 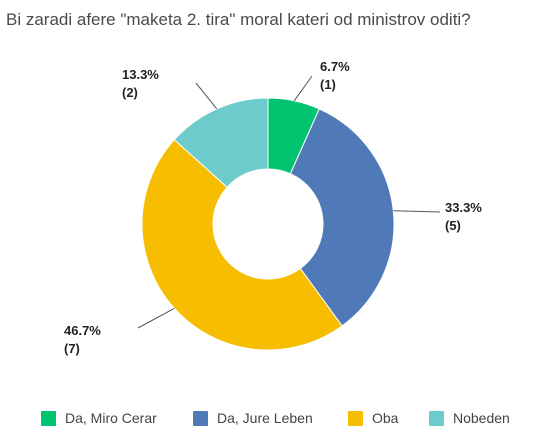 I want to click on data-label-count: (5), so click(x=453, y=225).